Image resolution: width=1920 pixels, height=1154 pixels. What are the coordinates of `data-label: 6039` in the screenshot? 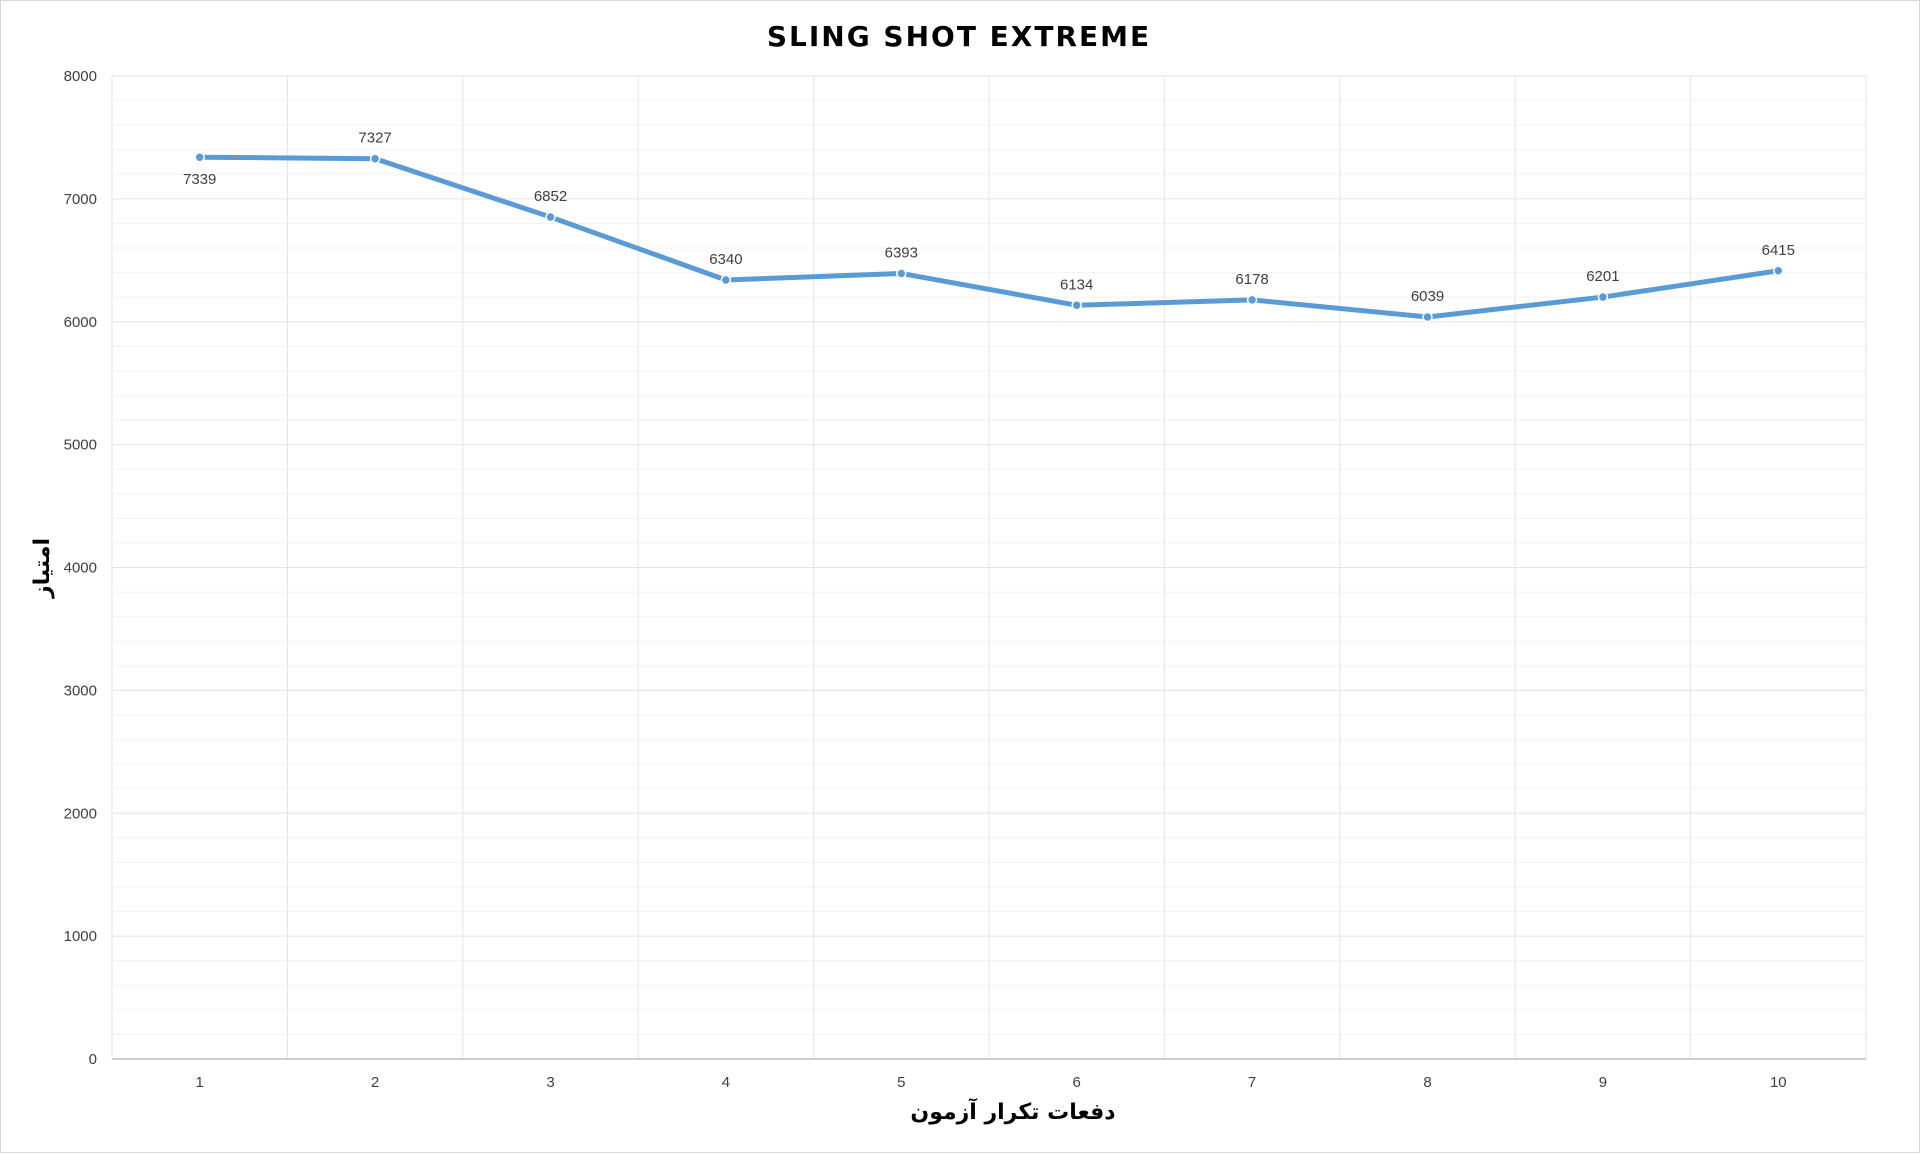 It's located at (1427, 296).